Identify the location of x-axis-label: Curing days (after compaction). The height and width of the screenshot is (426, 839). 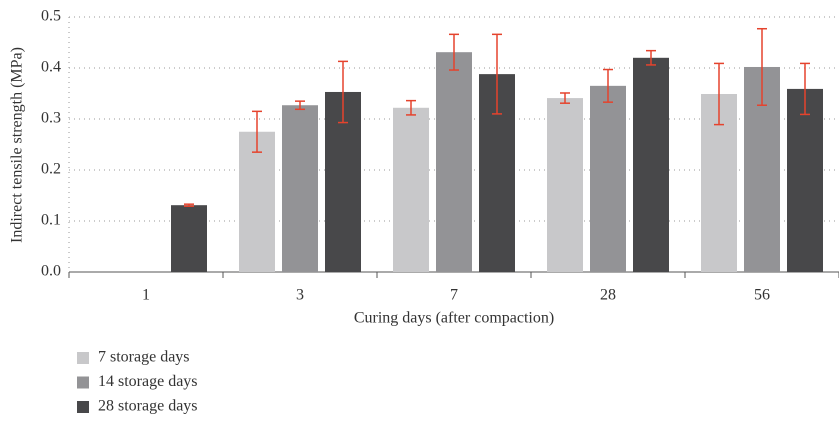
(454, 318).